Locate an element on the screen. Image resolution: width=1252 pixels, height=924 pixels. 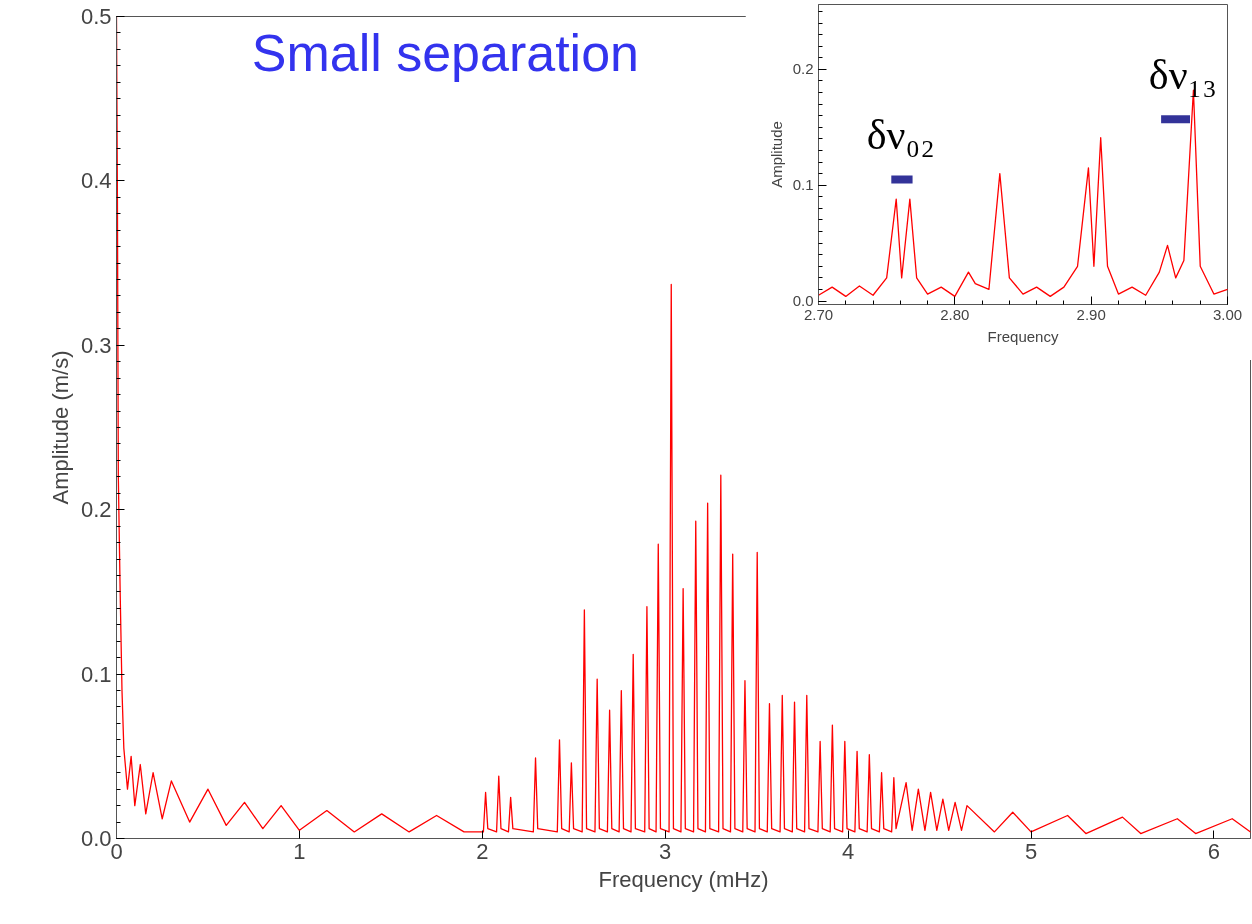
x-tick-label: 0 is located at coordinates (116, 851).